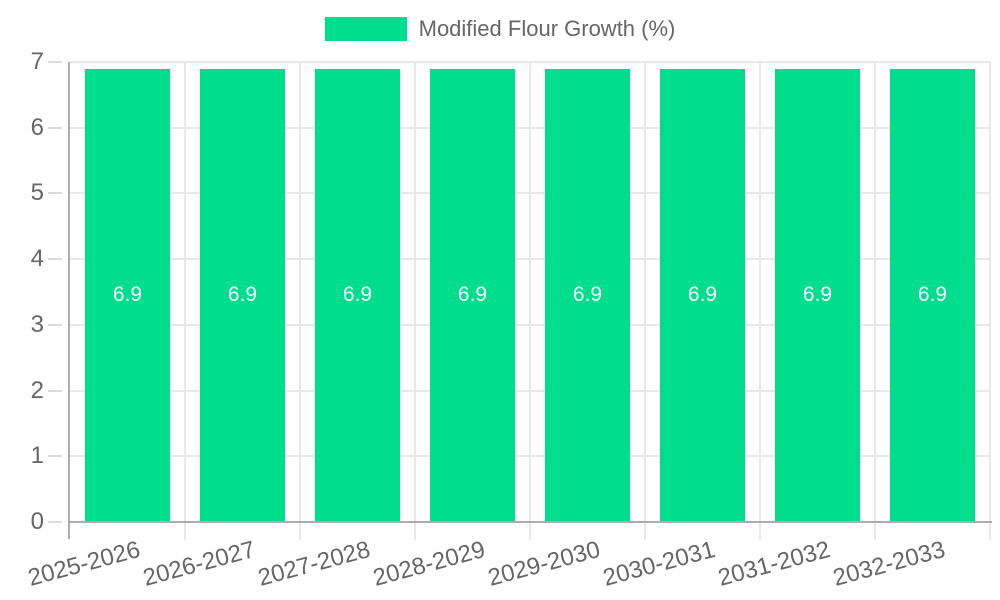 Image resolution: width=1000 pixels, height=600 pixels. I want to click on legend-item: Modified Flour Growth (%), so click(500, 29).